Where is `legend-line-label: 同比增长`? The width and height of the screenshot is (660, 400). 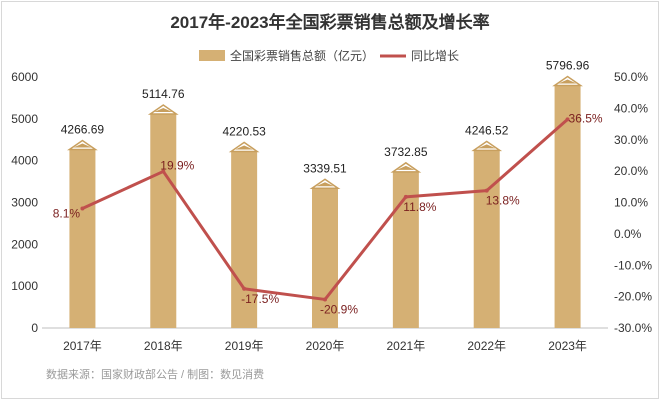
legend-line-label: 同比增长 is located at coordinates (435, 56).